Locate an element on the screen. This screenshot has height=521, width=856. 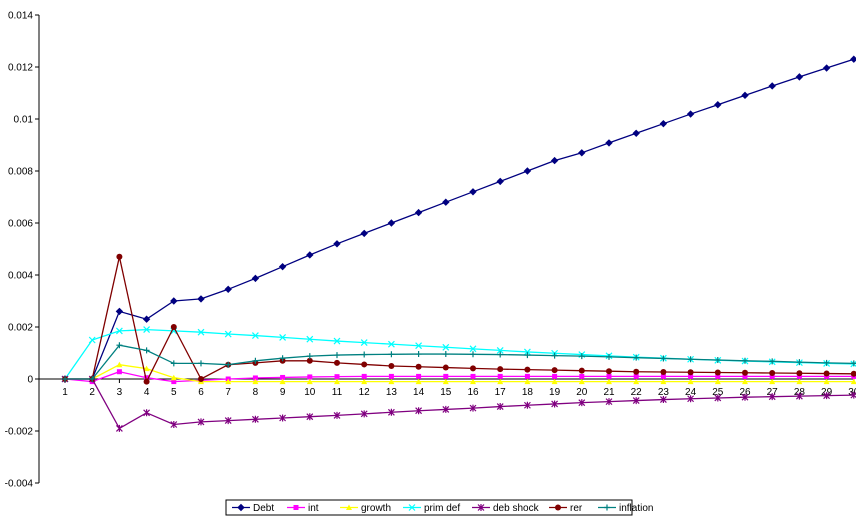
y-tick-label: -0.002 is located at coordinates (19, 432).